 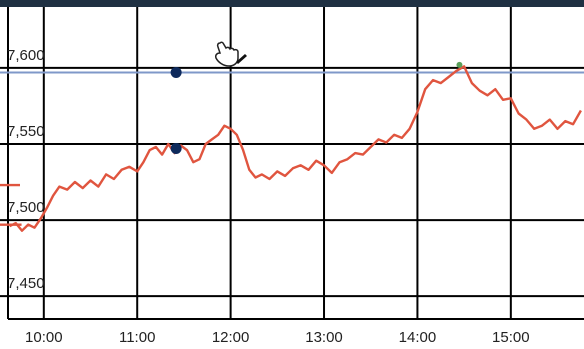 What do you see at coordinates (277, 337) in the screenshot?
I see `x-axis-labels: 10:00 11:00 12:00 13:00 14:00 15:00` at bounding box center [277, 337].